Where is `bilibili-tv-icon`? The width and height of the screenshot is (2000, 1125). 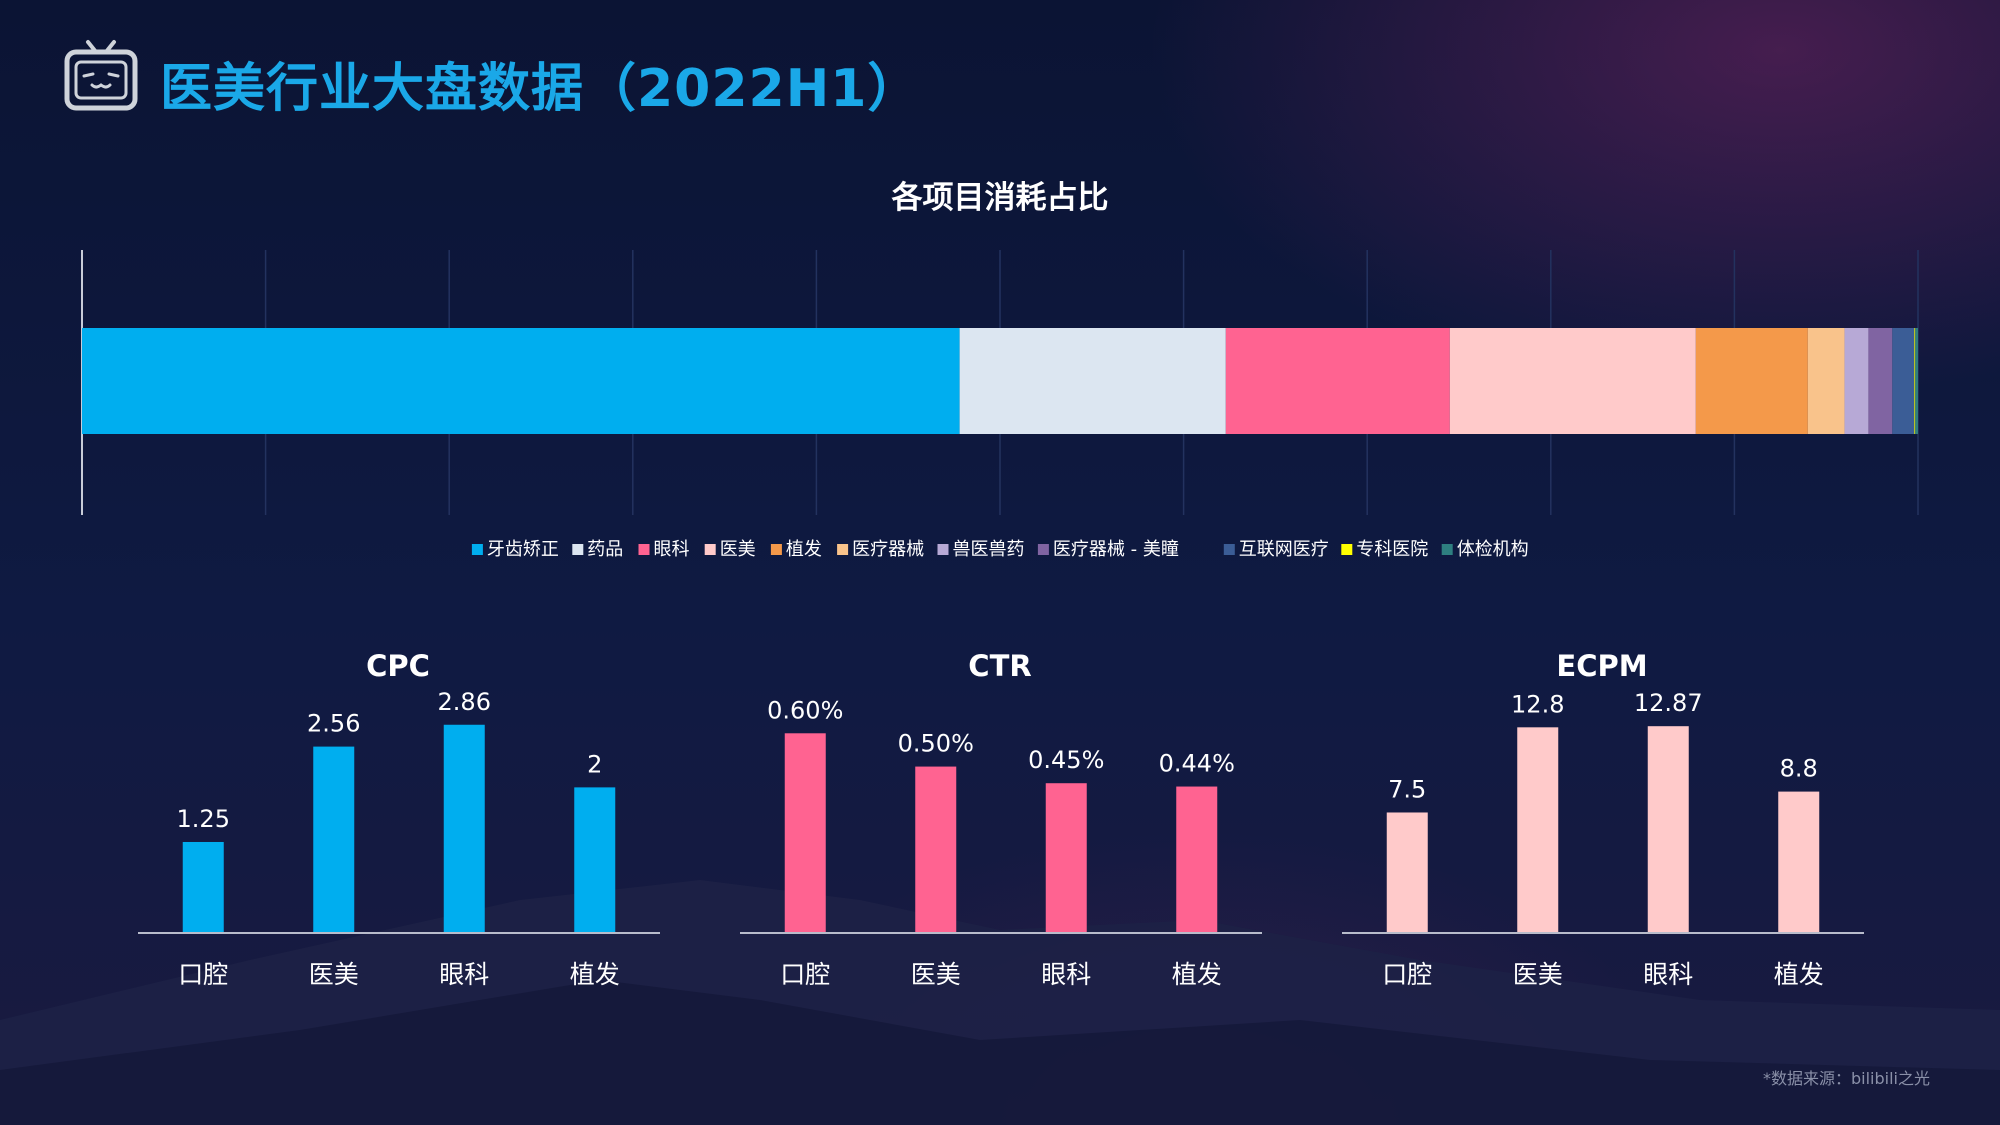 bilibili-tv-icon is located at coordinates (101, 75).